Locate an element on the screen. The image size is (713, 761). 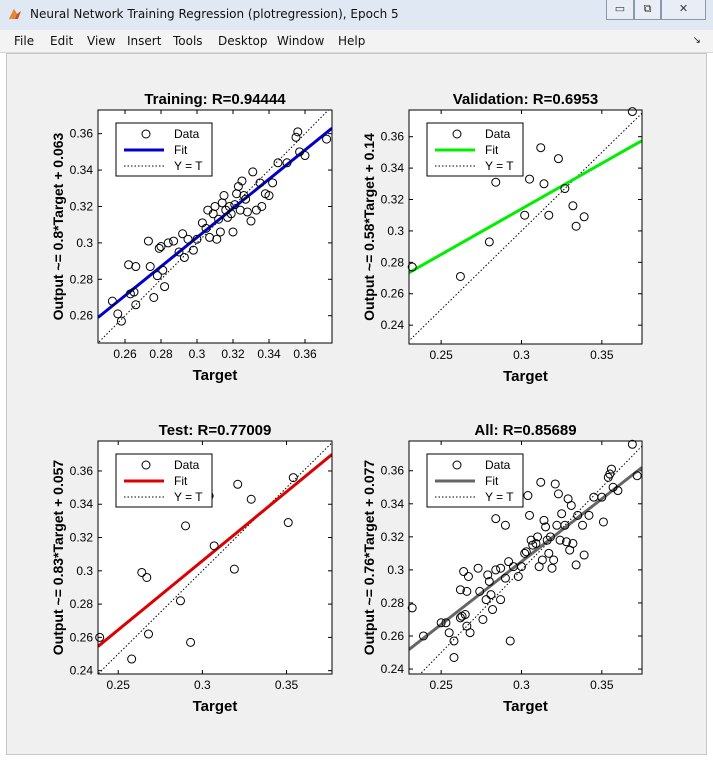
test-legend-fit-label: Fit is located at coordinates (181, 481).